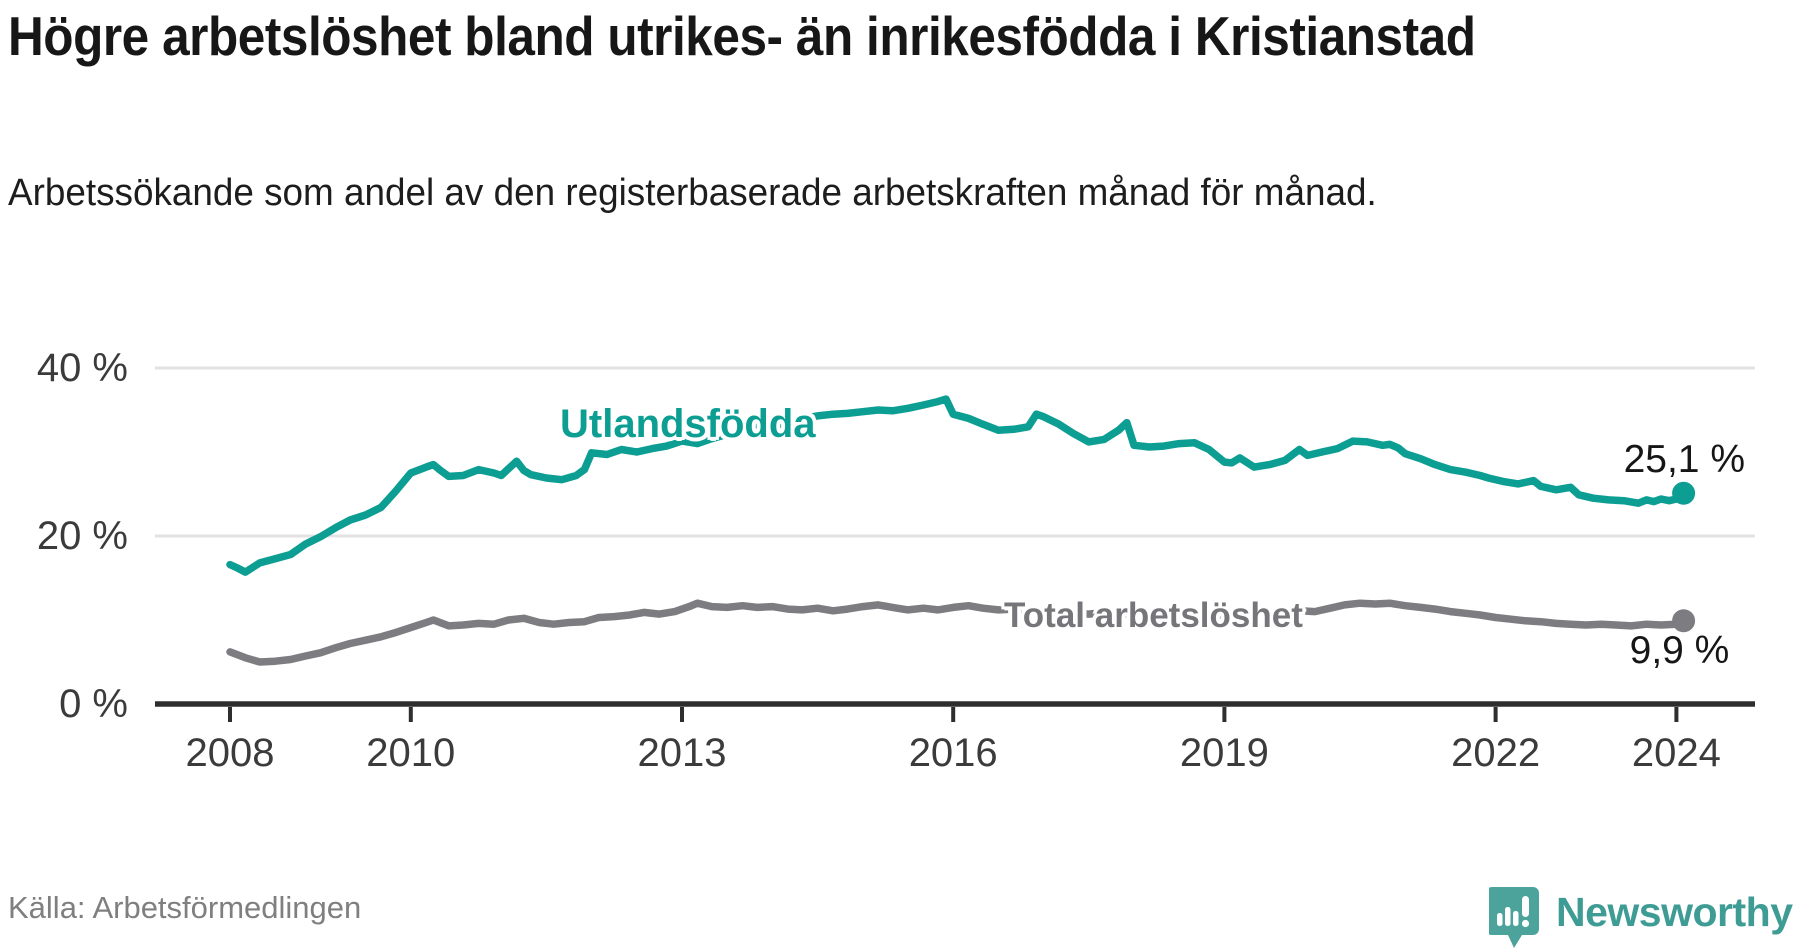 The height and width of the screenshot is (948, 1800). Describe the element at coordinates (411, 753) in the screenshot. I see `x-axis-label-2010: 2010` at that location.